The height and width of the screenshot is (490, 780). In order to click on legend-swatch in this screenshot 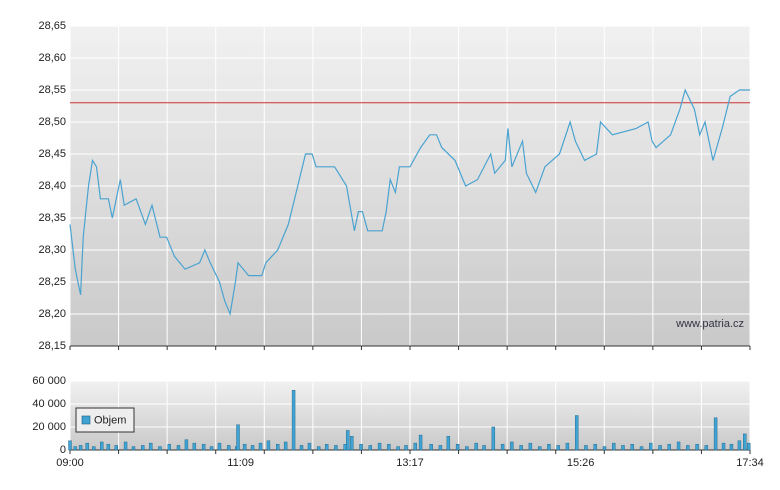, I will do `click(86, 420)`.